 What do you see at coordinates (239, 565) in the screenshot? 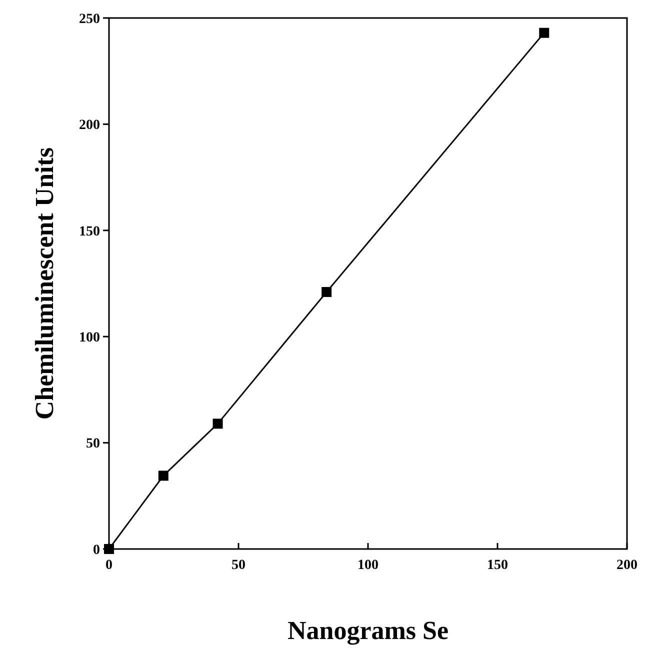
I see `x-tick-label: 50` at bounding box center [239, 565].